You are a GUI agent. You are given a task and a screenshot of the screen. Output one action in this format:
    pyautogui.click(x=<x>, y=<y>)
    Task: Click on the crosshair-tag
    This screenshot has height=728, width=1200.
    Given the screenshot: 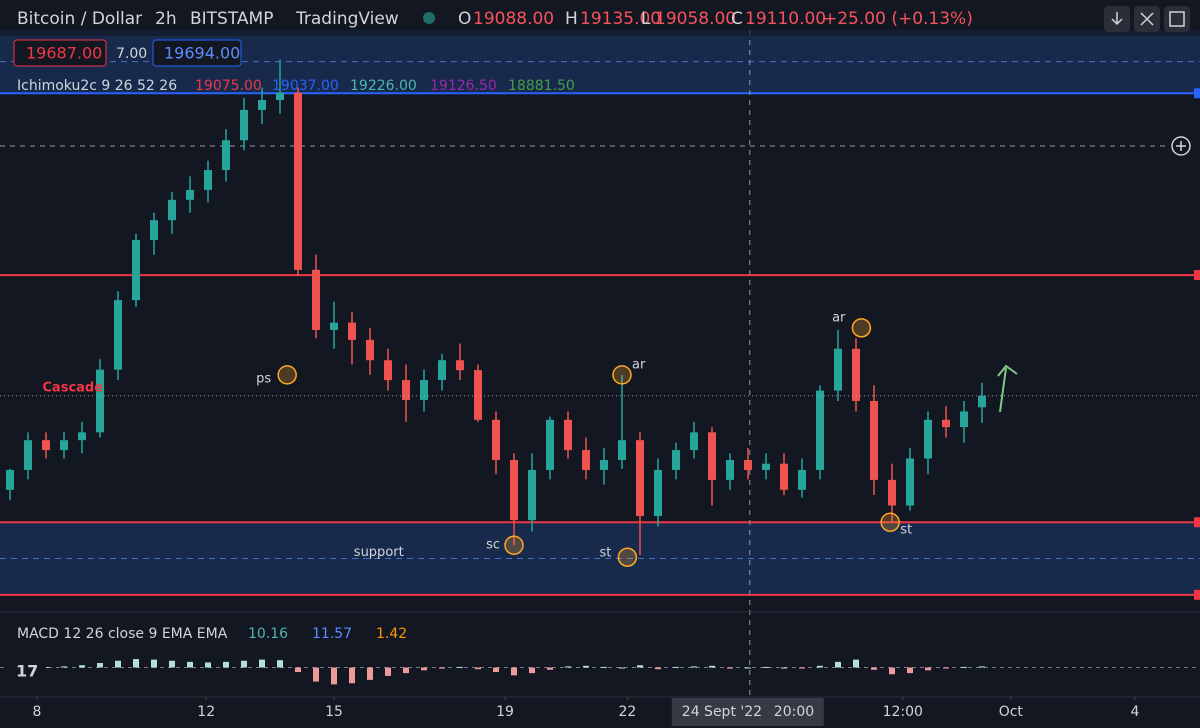 What is the action you would take?
    pyautogui.click(x=747, y=712)
    